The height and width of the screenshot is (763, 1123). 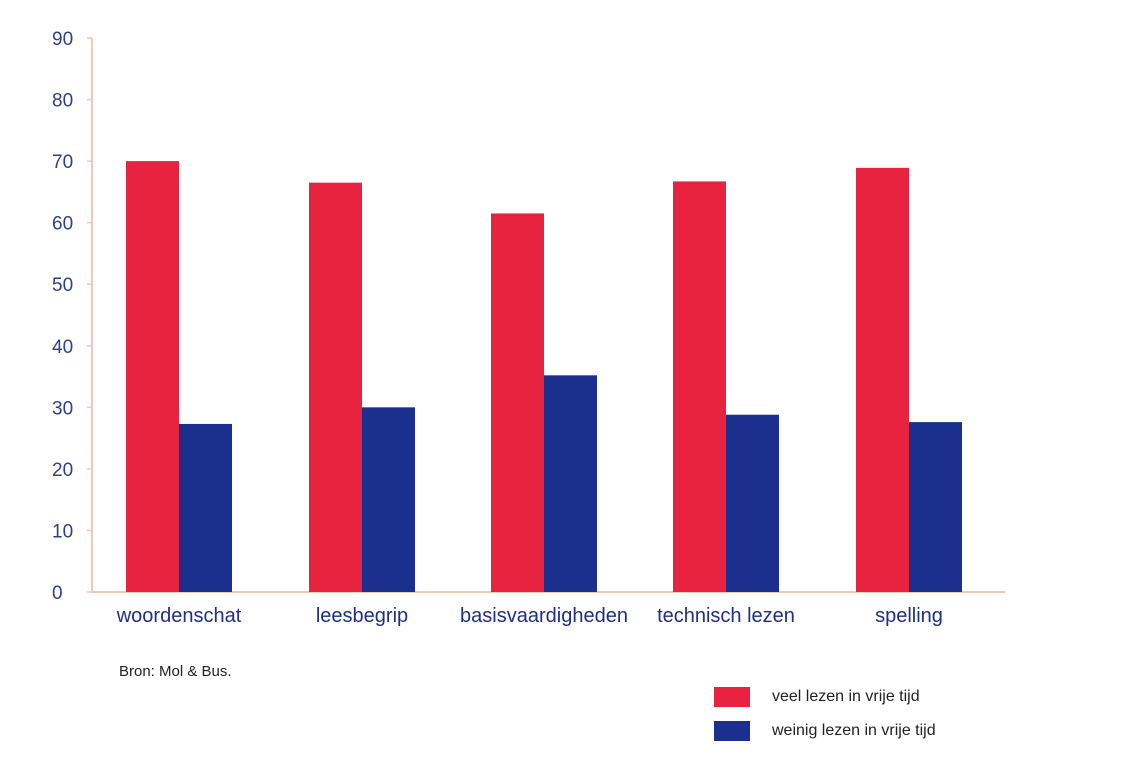 I want to click on legend-item-veel: veel lezen in vrije tijd, so click(x=825, y=697).